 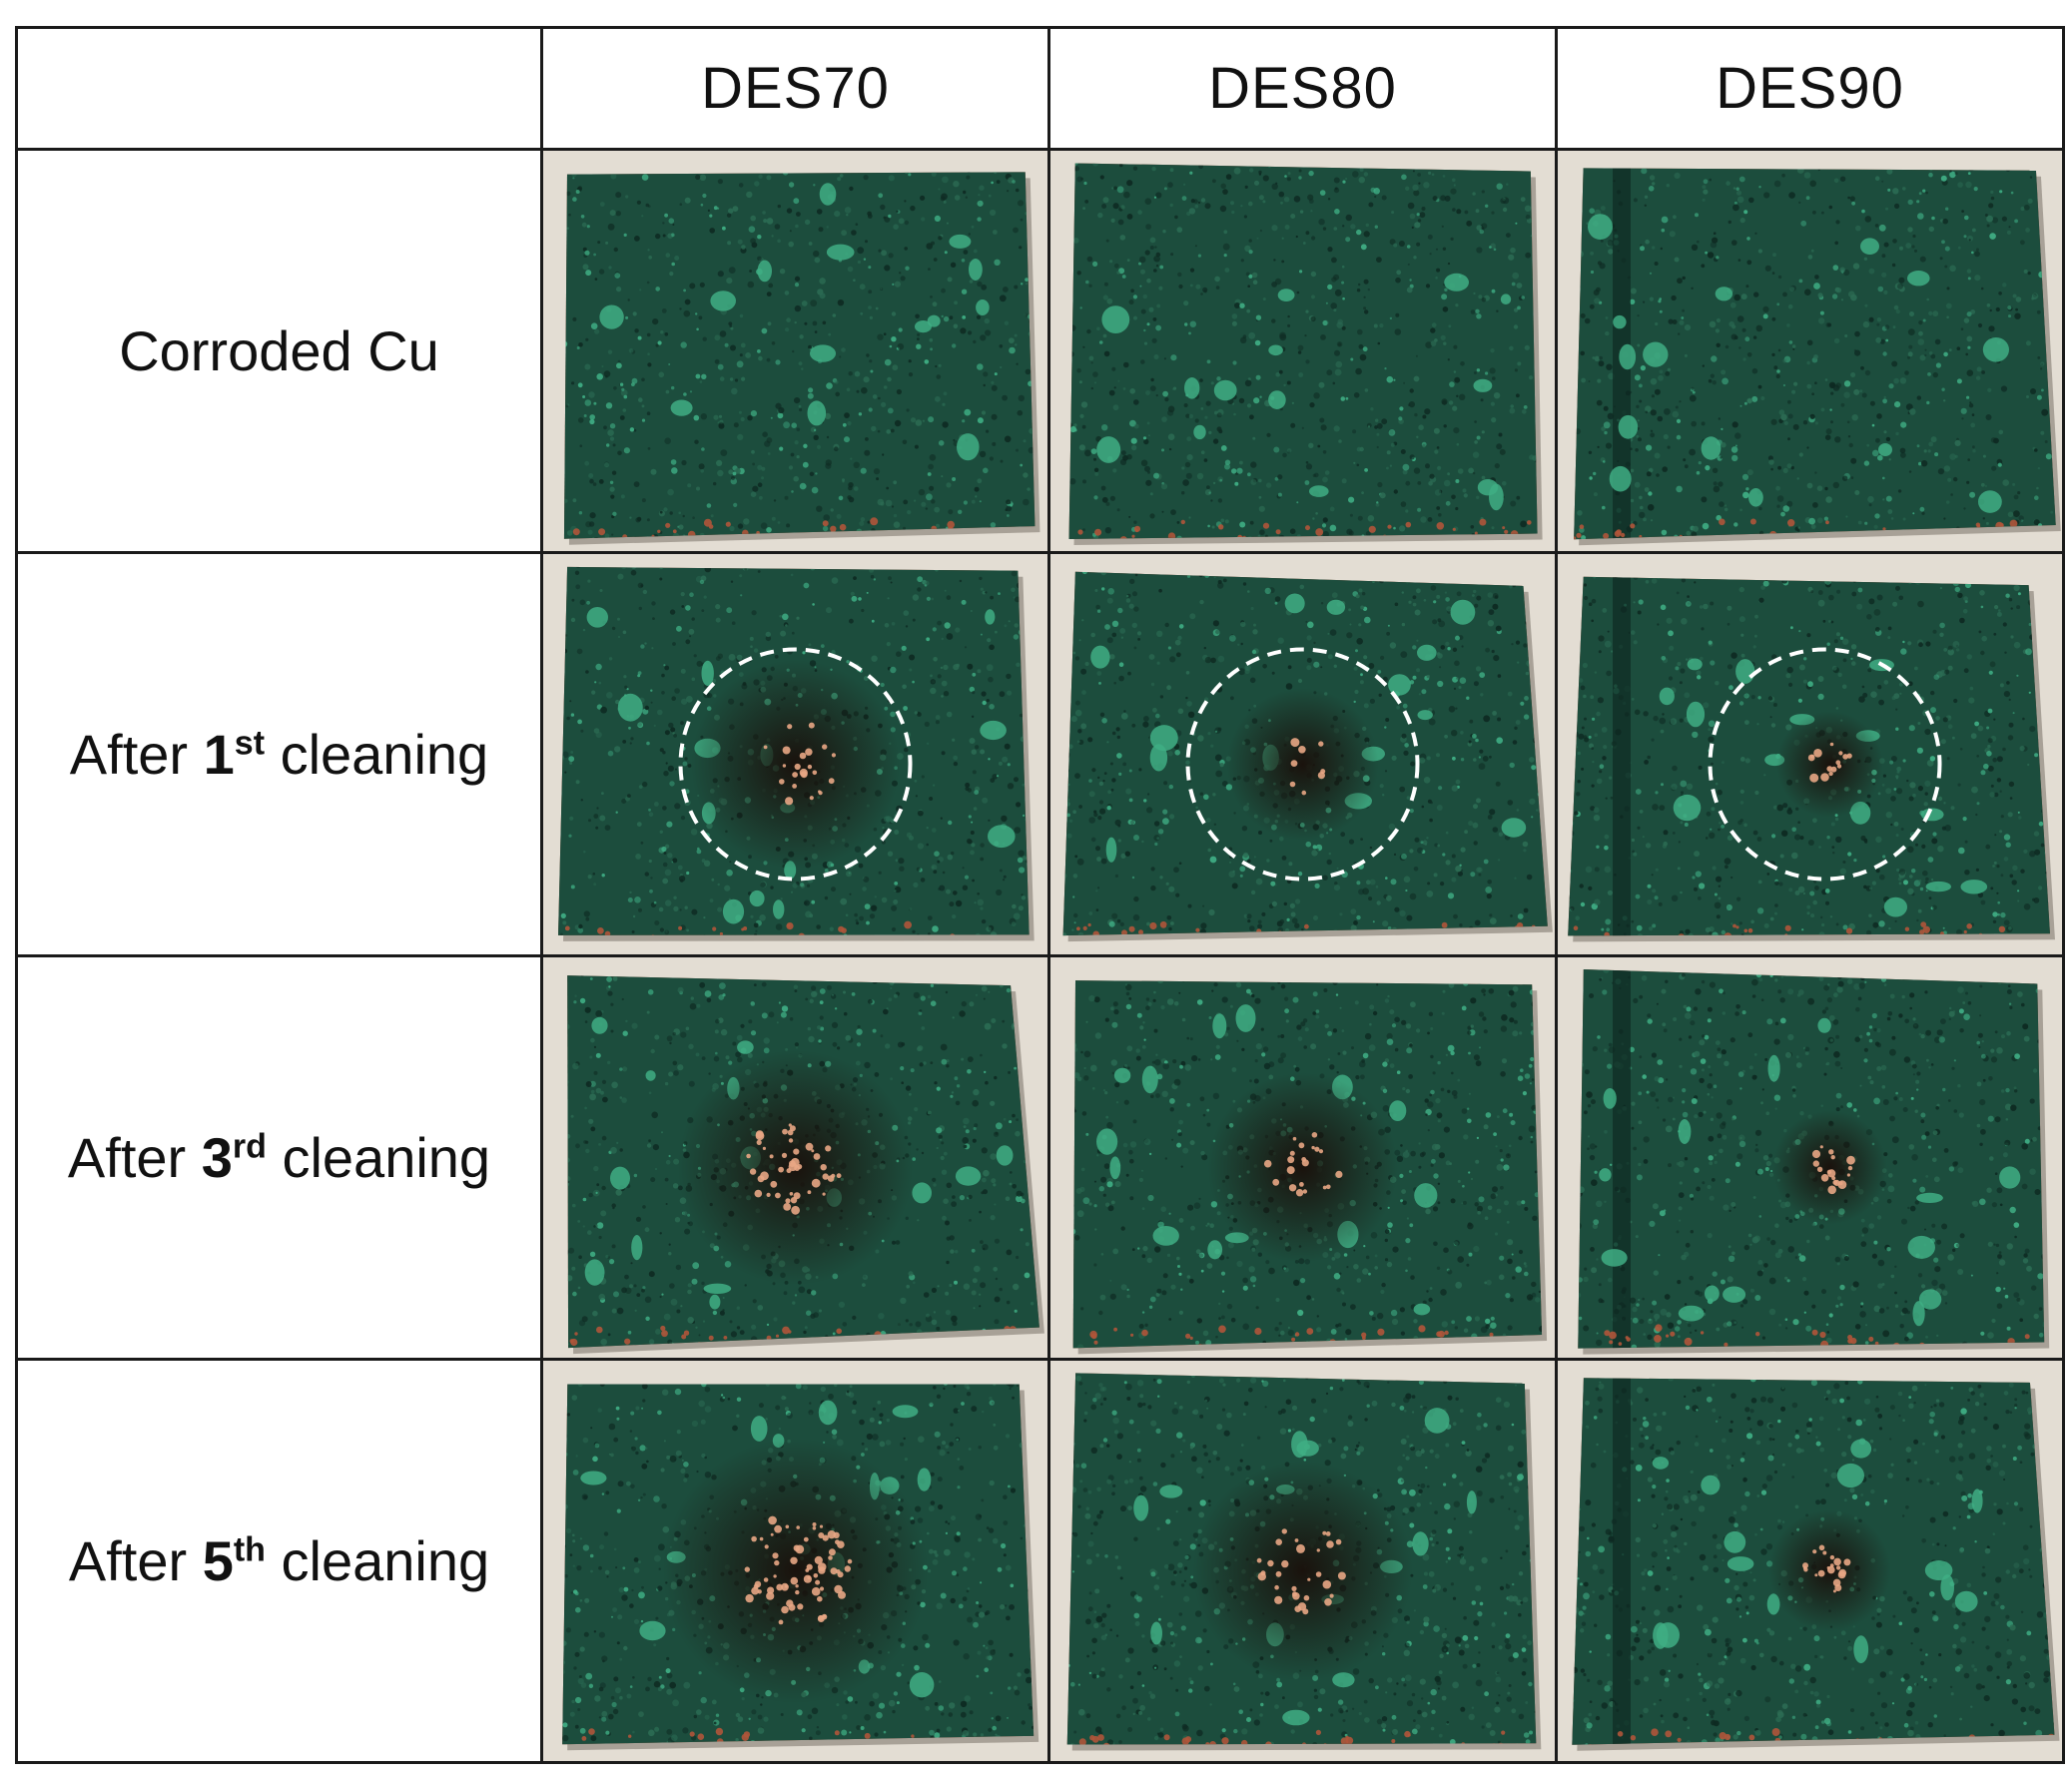 What do you see at coordinates (249, 1549) in the screenshot?
I see `row-label-ordinal: th` at bounding box center [249, 1549].